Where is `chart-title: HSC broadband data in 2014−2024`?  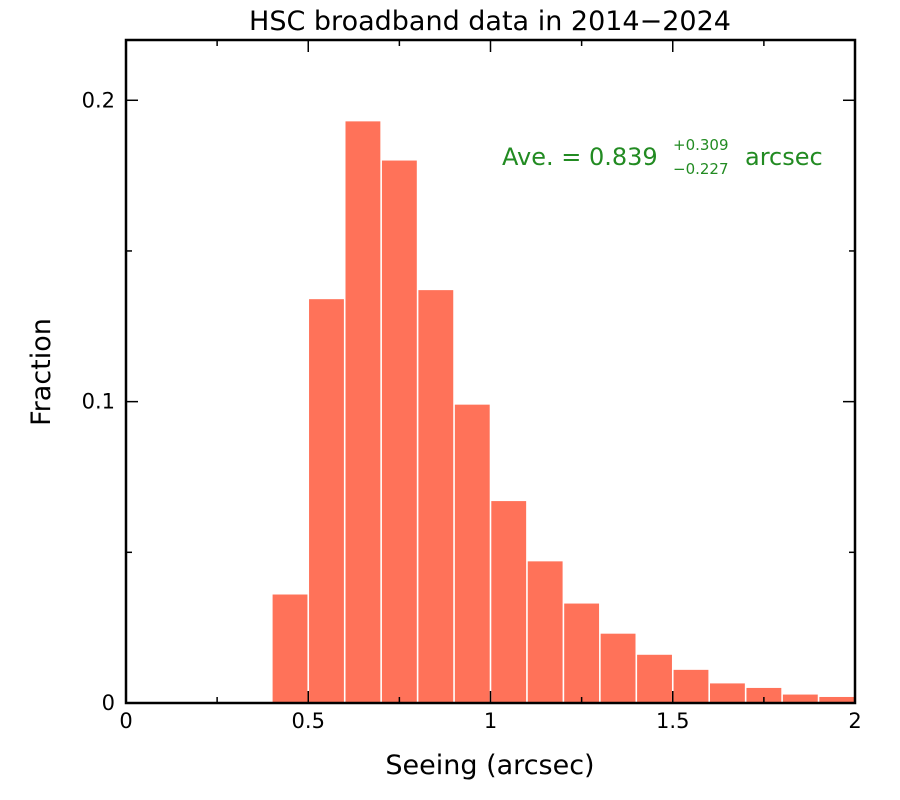
chart-title: HSC broadband data in 2014−2024 is located at coordinates (490, 21).